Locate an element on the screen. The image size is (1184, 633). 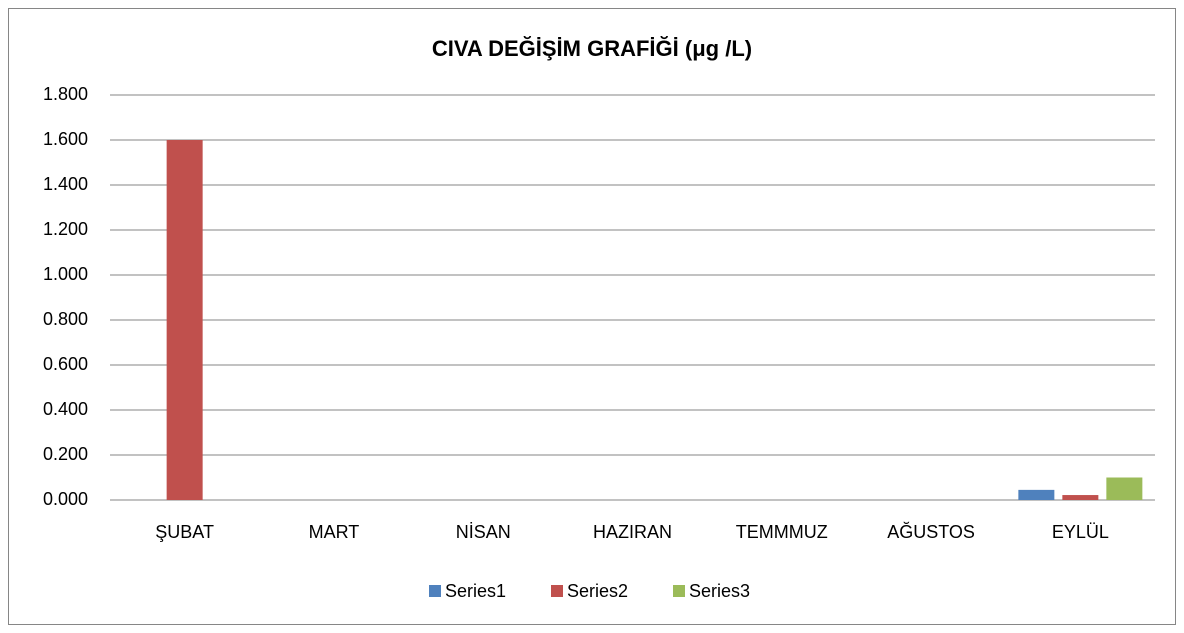
y-tick-label: 0.200 is located at coordinates (65, 454).